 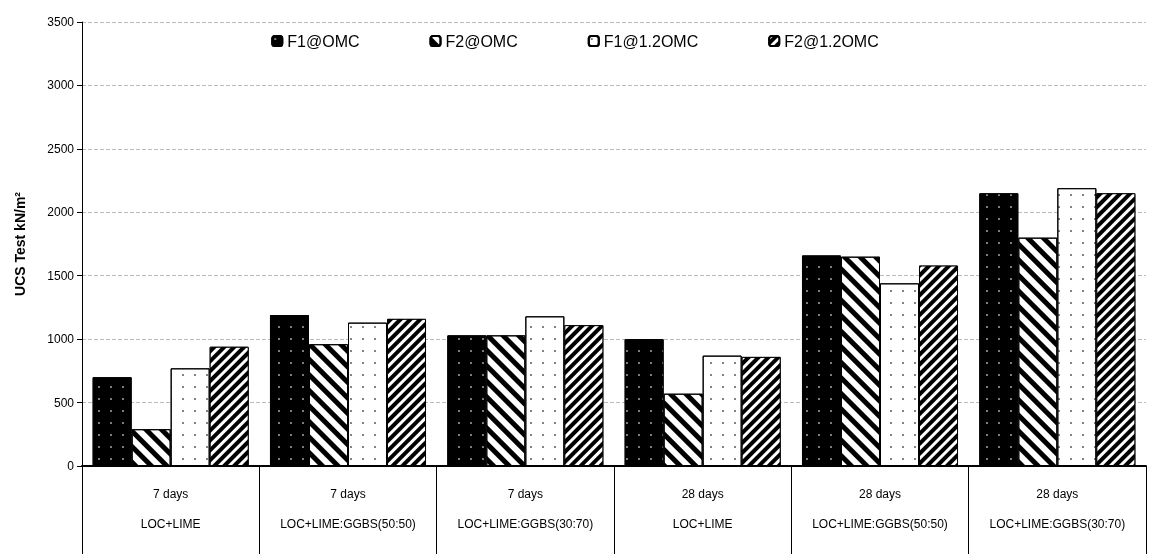 I want to click on category-label: 7 days LOC+LIME:GGBS(30:70), so click(x=525, y=508).